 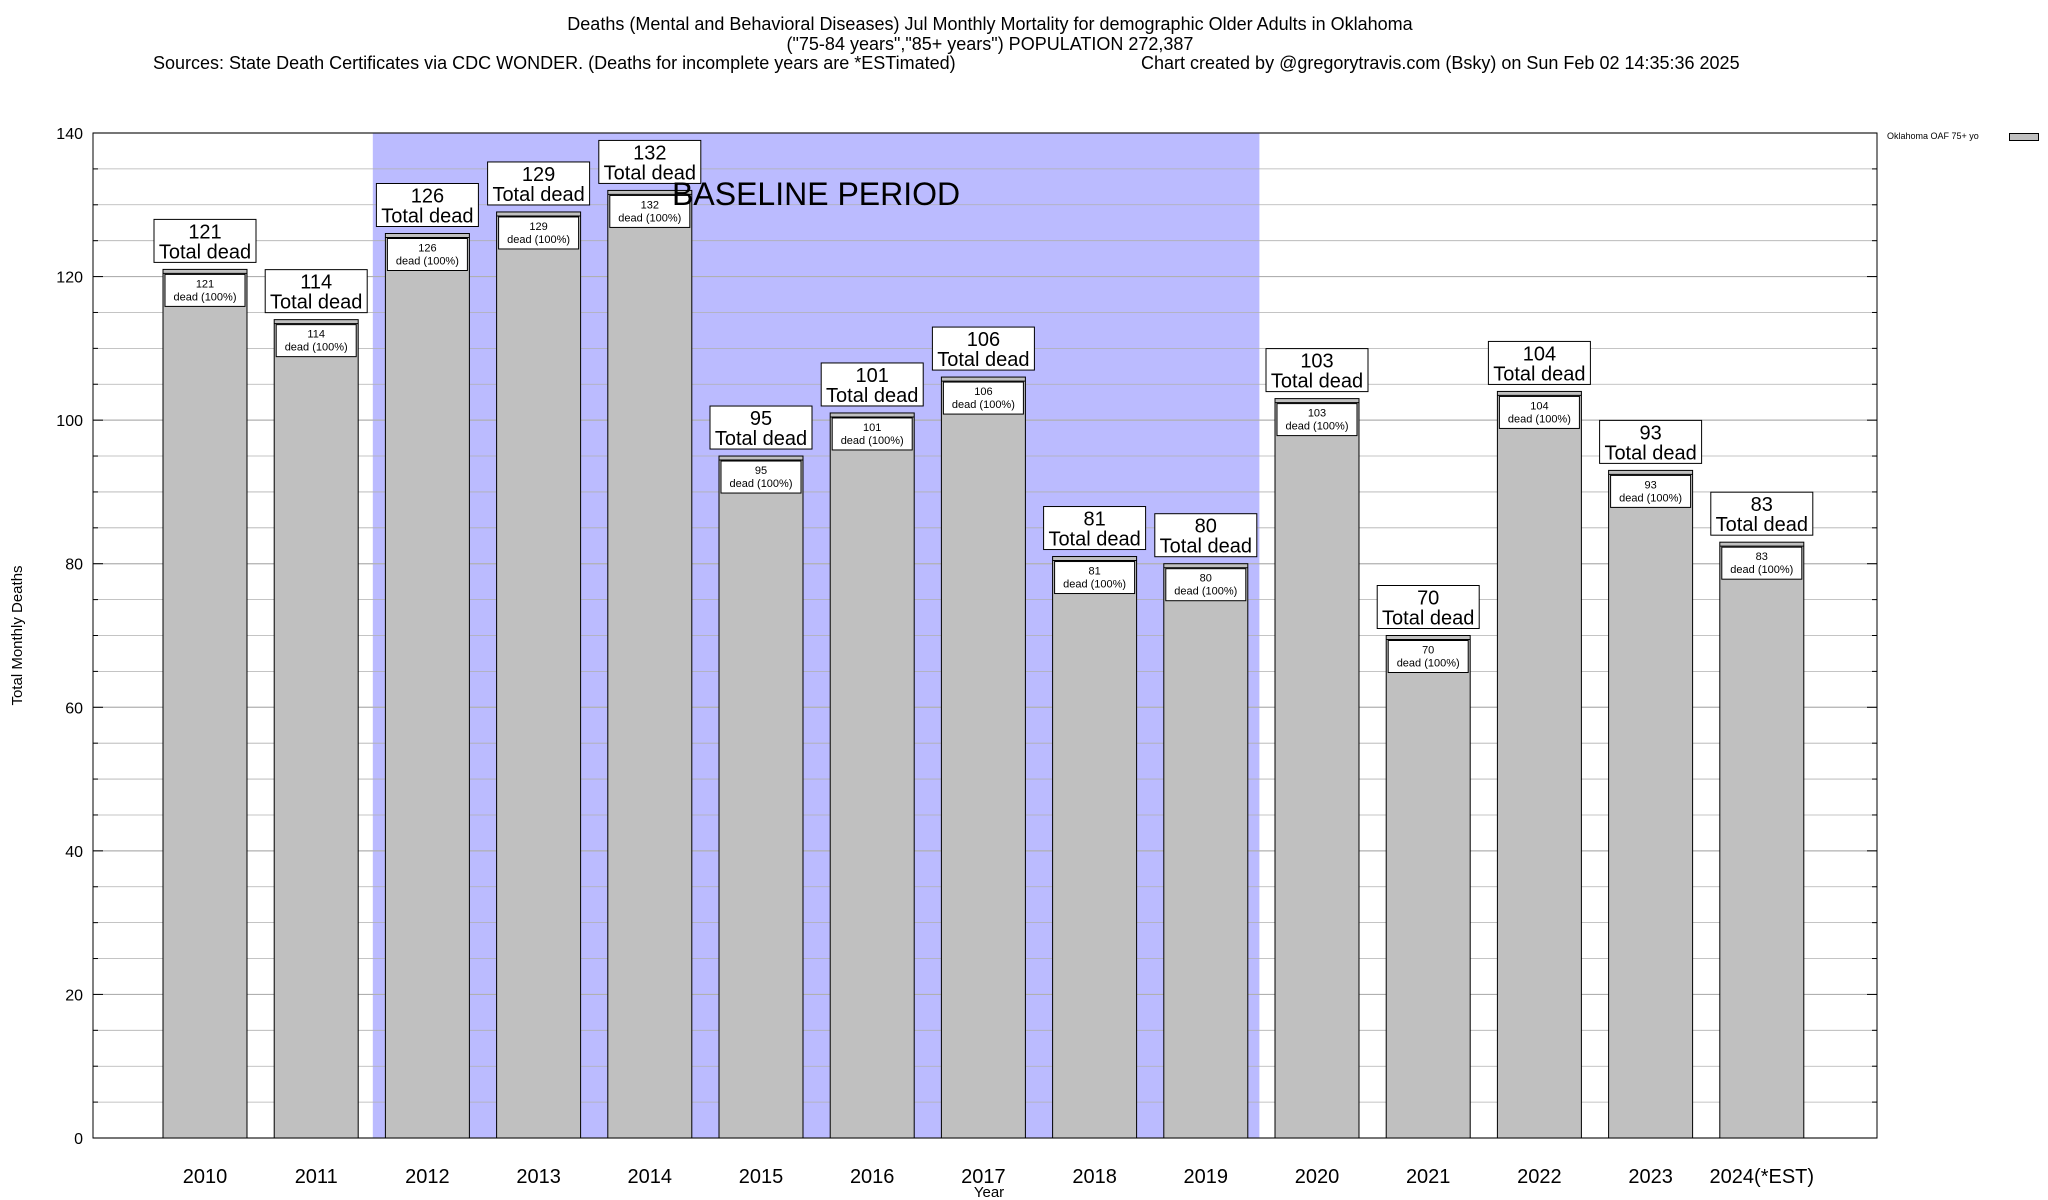 I want to click on x-tick-label: 2011, so click(x=316, y=1177).